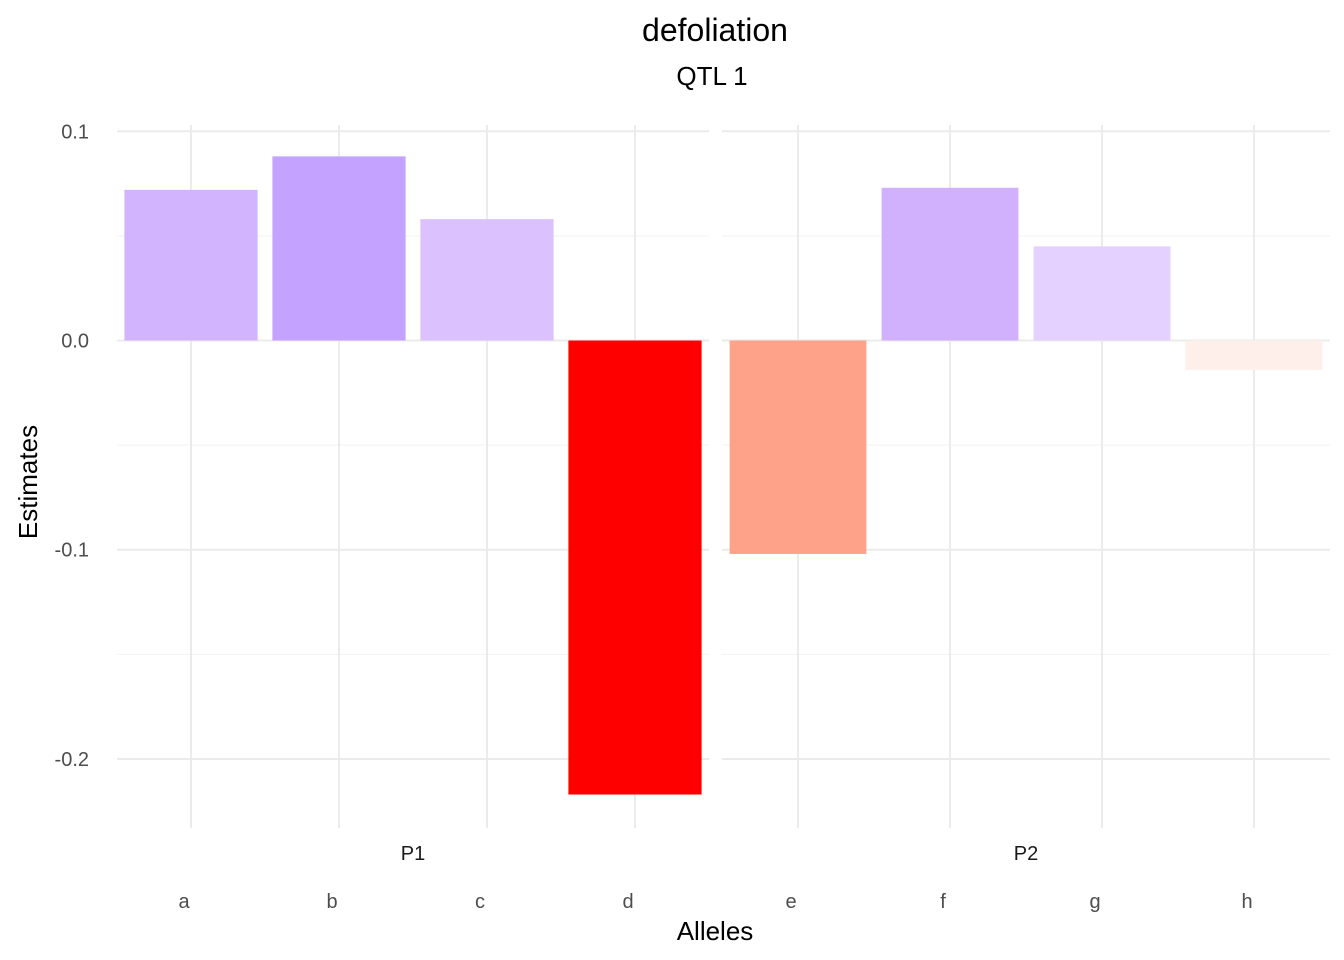  What do you see at coordinates (72, 446) in the screenshot?
I see `y-axis-ticks: 0.1 0.0 -0.1 -0.2` at bounding box center [72, 446].